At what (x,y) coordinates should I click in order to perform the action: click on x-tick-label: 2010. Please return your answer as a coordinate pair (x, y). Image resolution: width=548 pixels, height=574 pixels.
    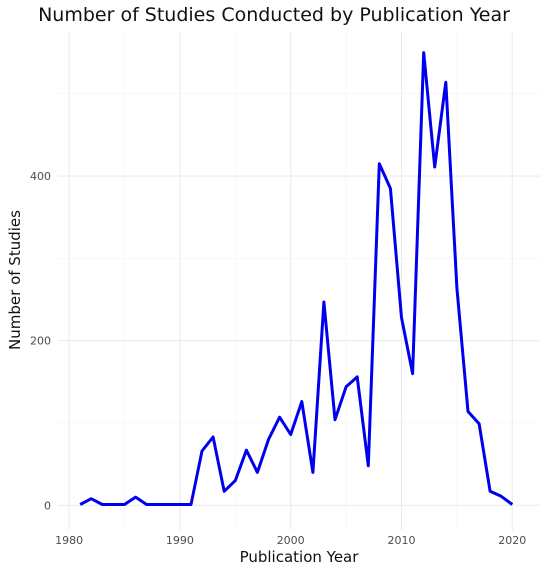
    Looking at the image, I should click on (401, 540).